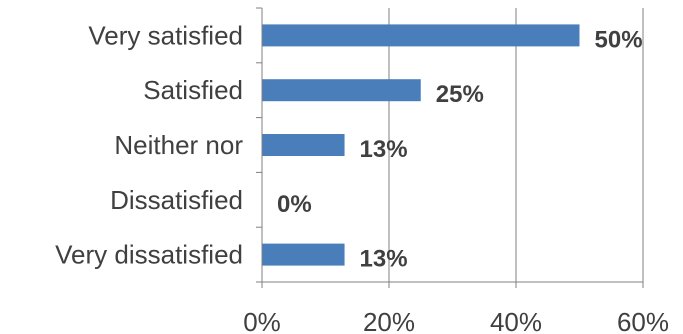 This screenshot has width=683, height=334. I want to click on category-label: Very satisfied, so click(165, 35).